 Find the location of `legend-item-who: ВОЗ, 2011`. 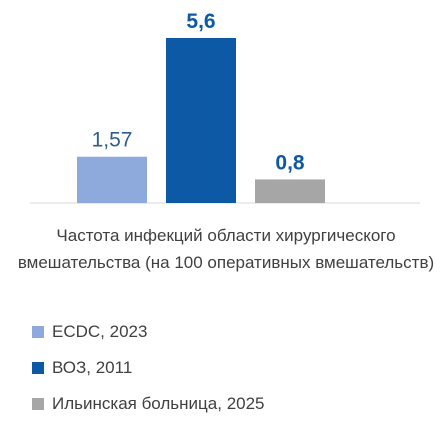

legend-item-who: ВОЗ, 2011 is located at coordinates (148, 368).